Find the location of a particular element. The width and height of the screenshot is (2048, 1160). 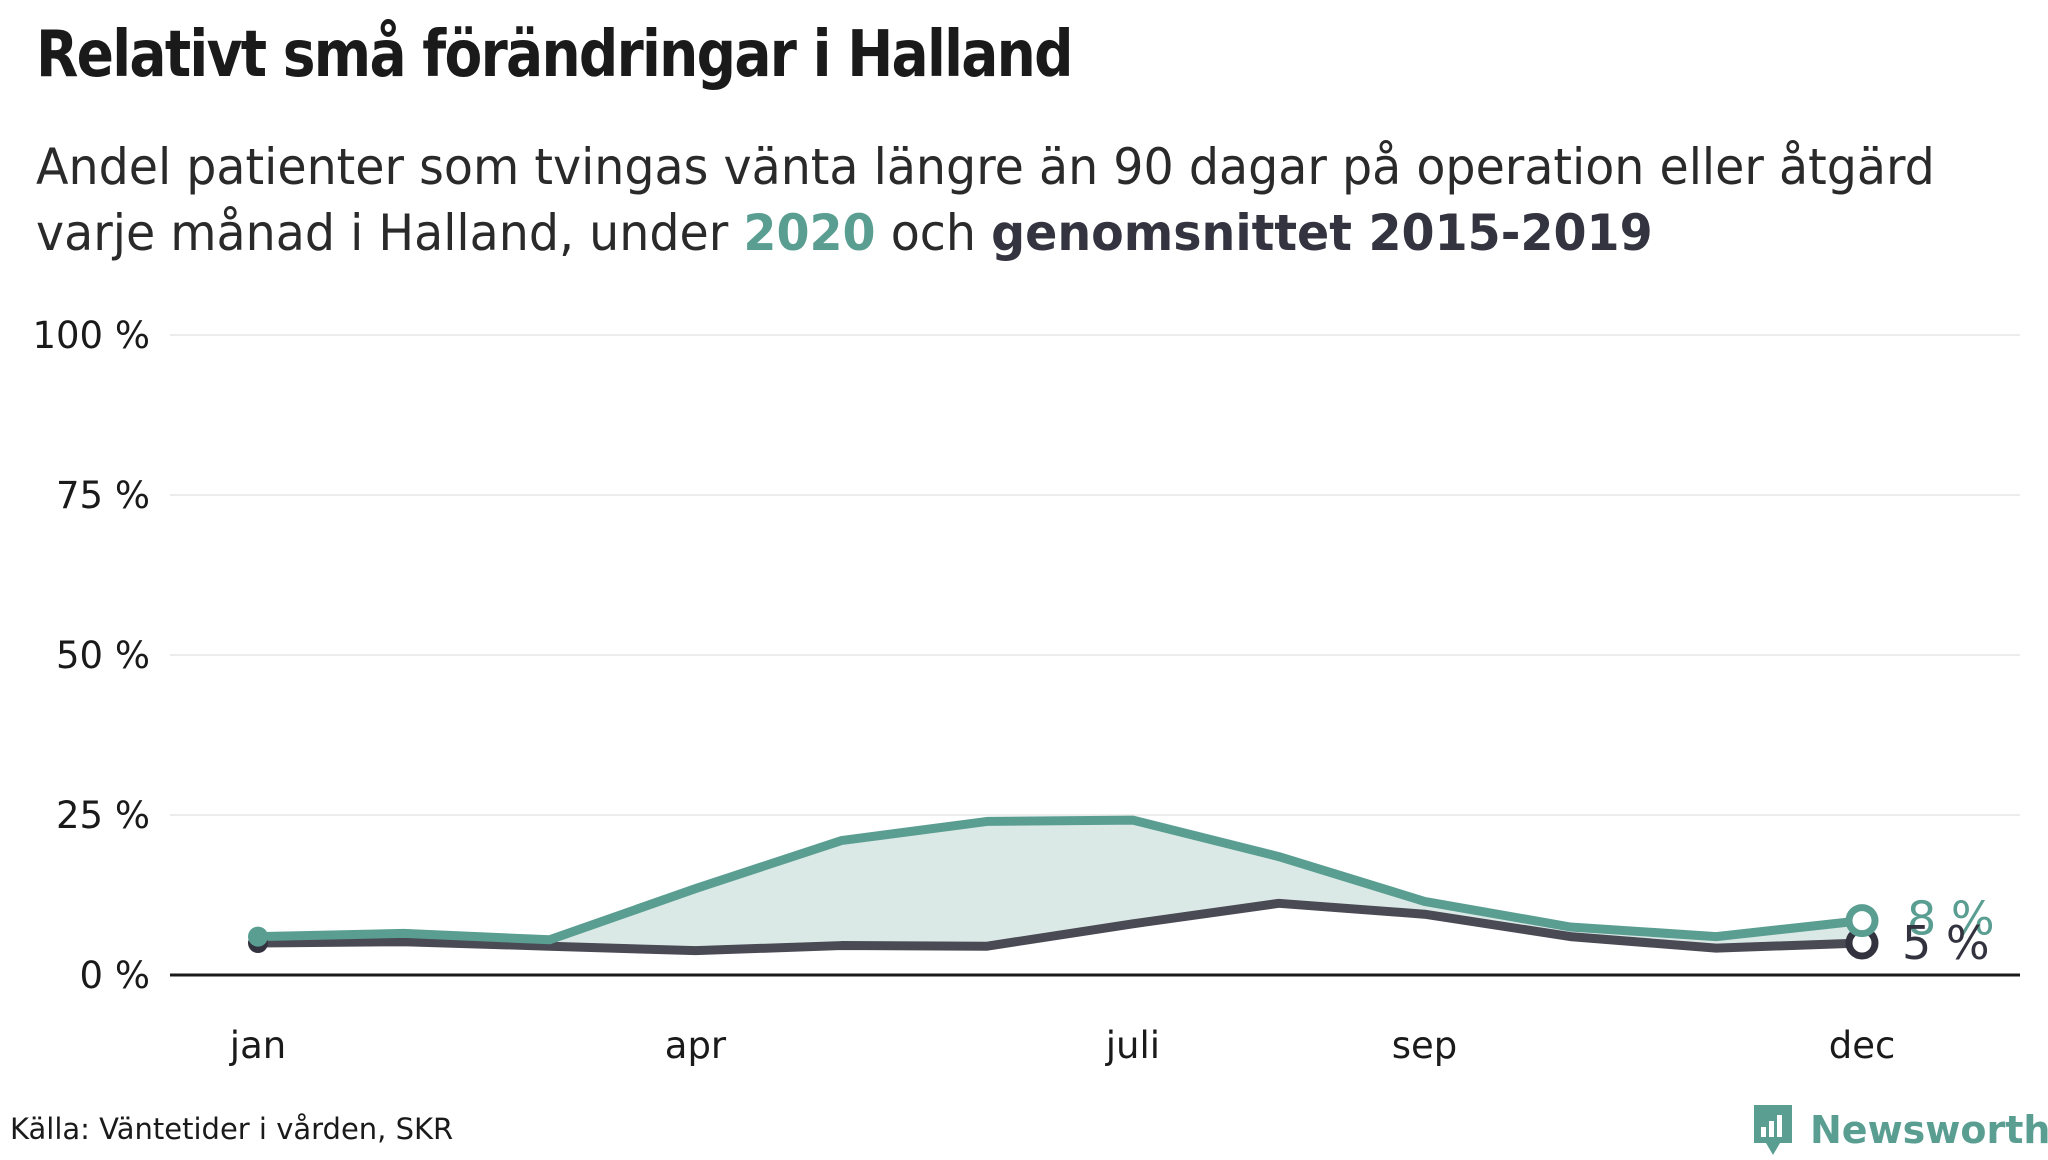

end-label-average: 5 % is located at coordinates (1946, 943).